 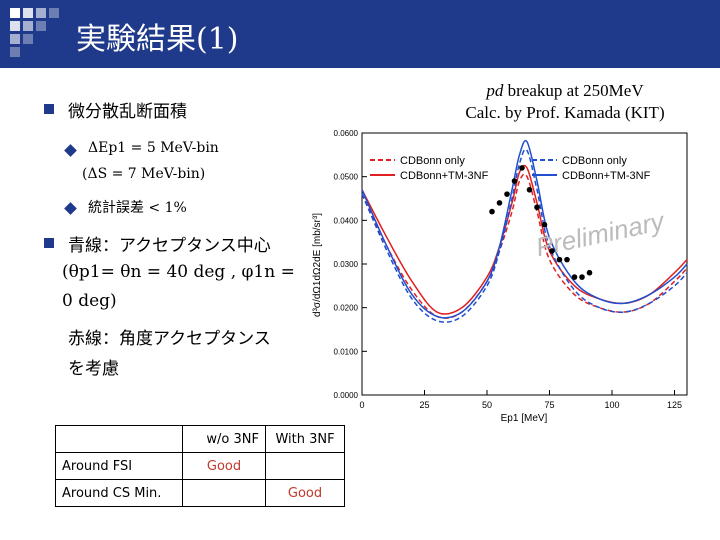 I want to click on header-bar: 実験結果(1), so click(x=360, y=34).